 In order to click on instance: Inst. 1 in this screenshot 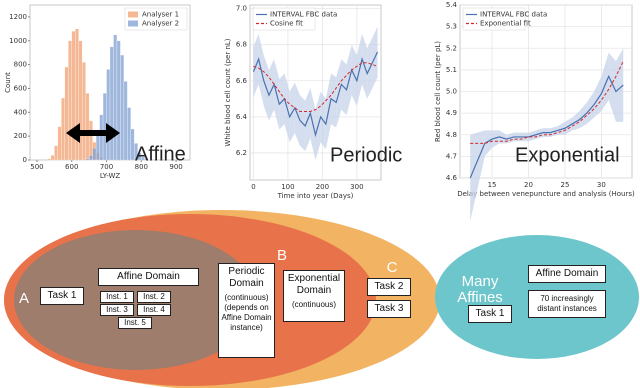, I will do `click(117, 297)`.